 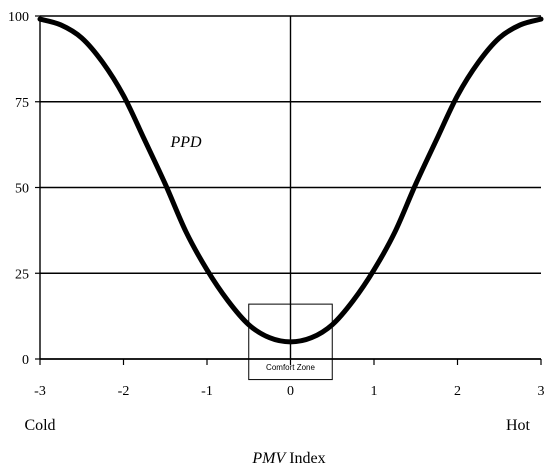 What do you see at coordinates (305, 458) in the screenshot?
I see `x-axis-title-rest: Index` at bounding box center [305, 458].